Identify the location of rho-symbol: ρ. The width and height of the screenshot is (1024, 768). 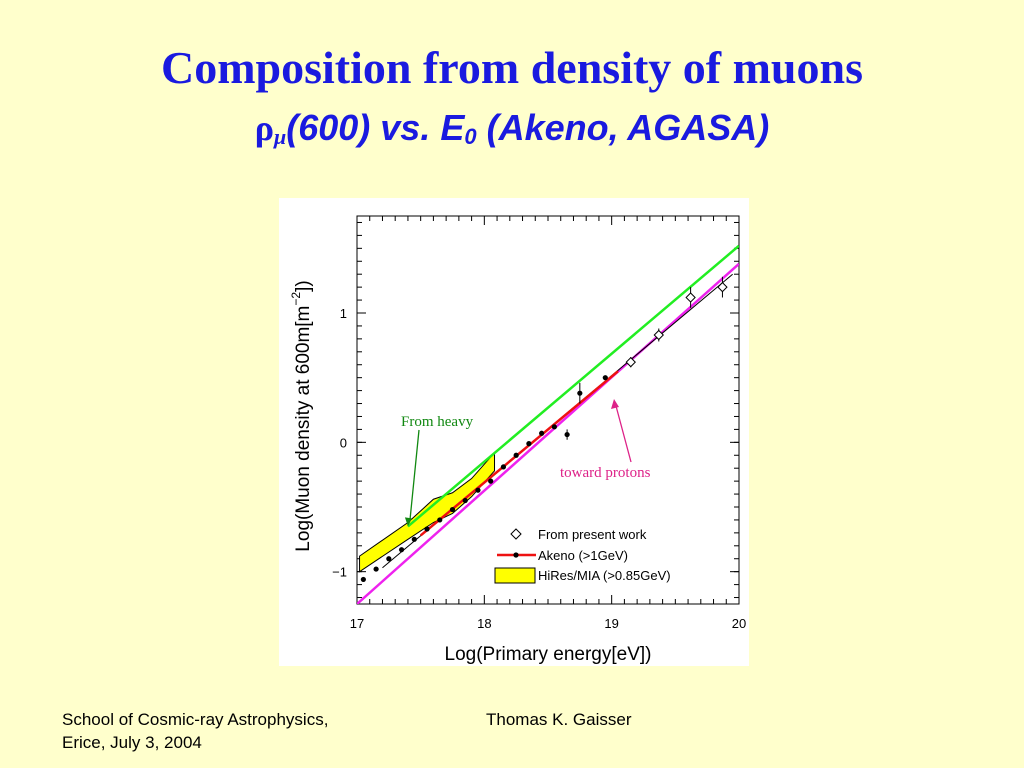
(264, 128).